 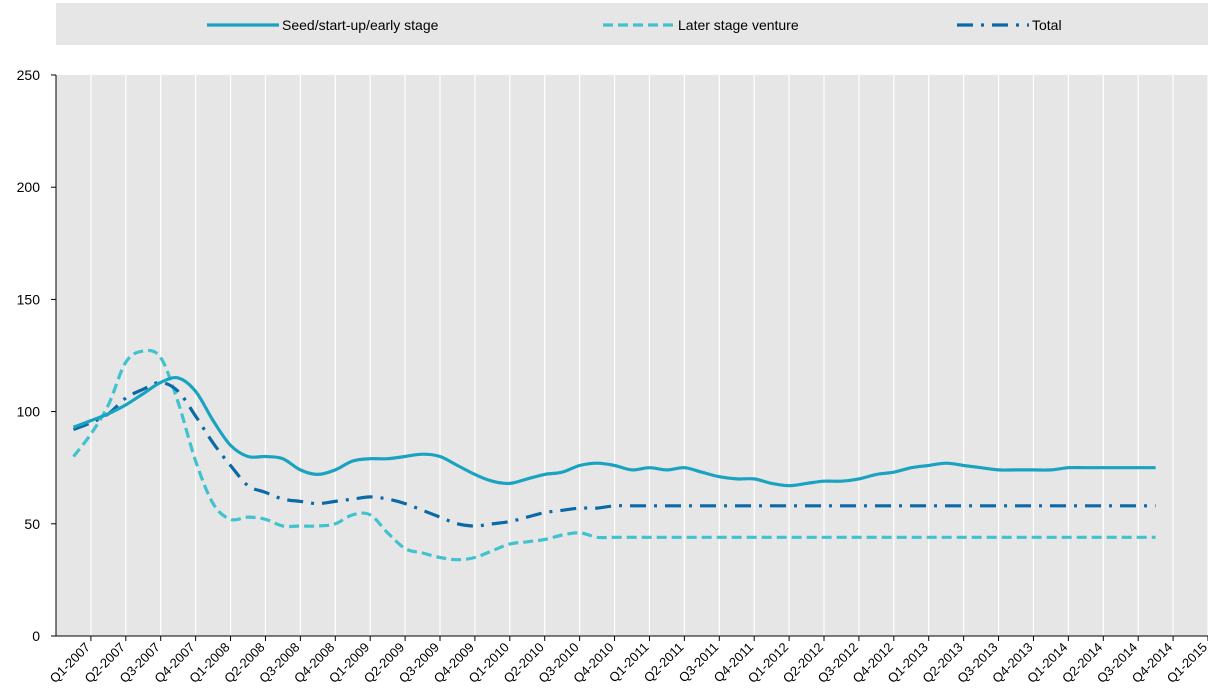 What do you see at coordinates (614, 431) in the screenshot?
I see `series-line-seed-start-up-early-stage` at bounding box center [614, 431].